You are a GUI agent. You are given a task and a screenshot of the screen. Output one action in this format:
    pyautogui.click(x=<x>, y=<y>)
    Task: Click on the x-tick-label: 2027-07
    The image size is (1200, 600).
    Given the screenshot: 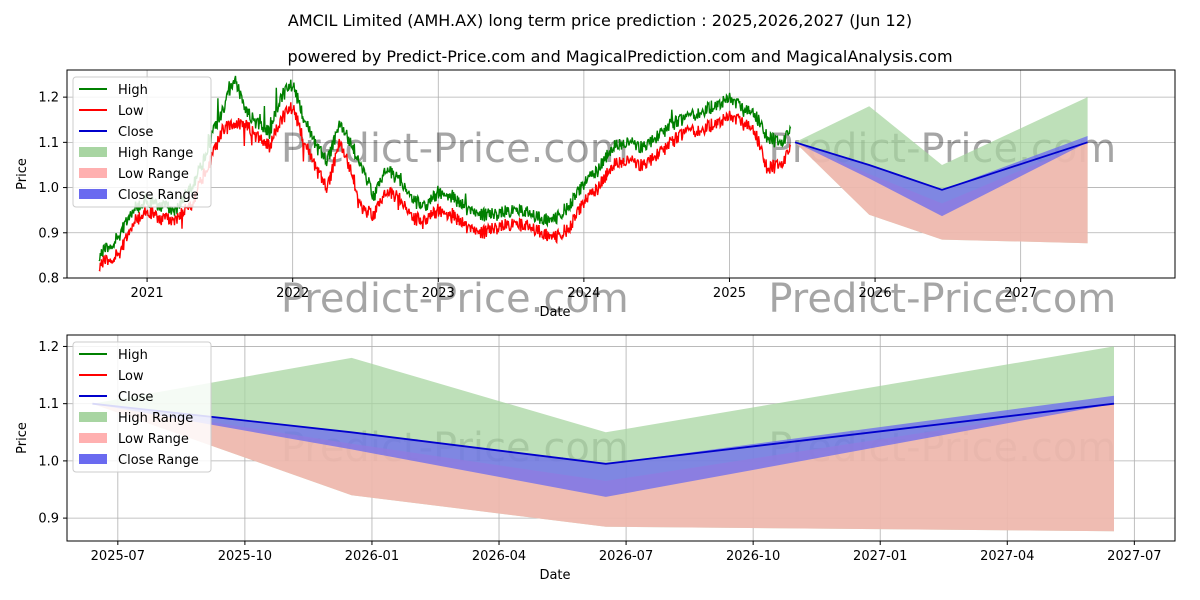 What is the action you would take?
    pyautogui.click(x=1134, y=556)
    